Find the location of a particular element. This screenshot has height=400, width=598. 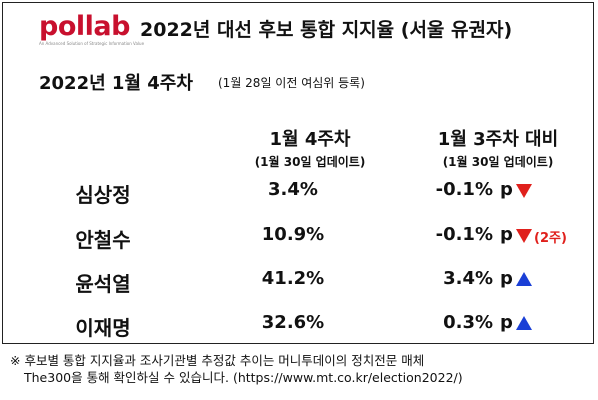

support-value: 41.2% is located at coordinates (293, 278).